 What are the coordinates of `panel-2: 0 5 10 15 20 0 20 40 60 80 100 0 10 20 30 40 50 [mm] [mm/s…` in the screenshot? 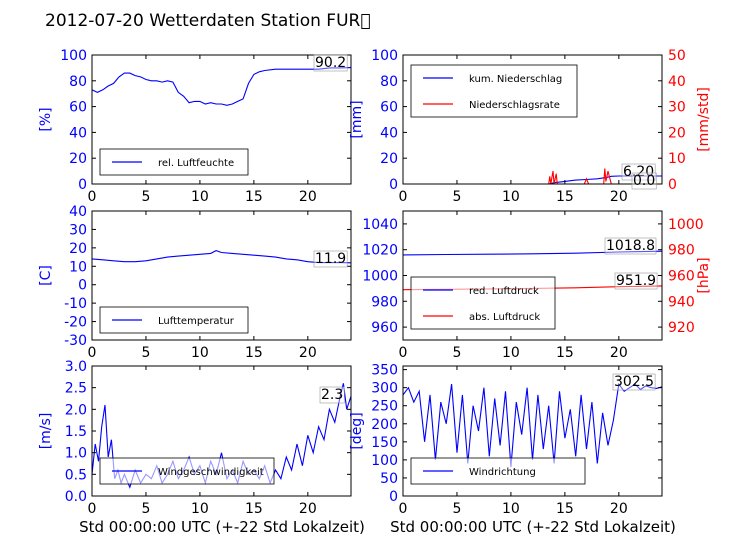 It's located at (530, 126).